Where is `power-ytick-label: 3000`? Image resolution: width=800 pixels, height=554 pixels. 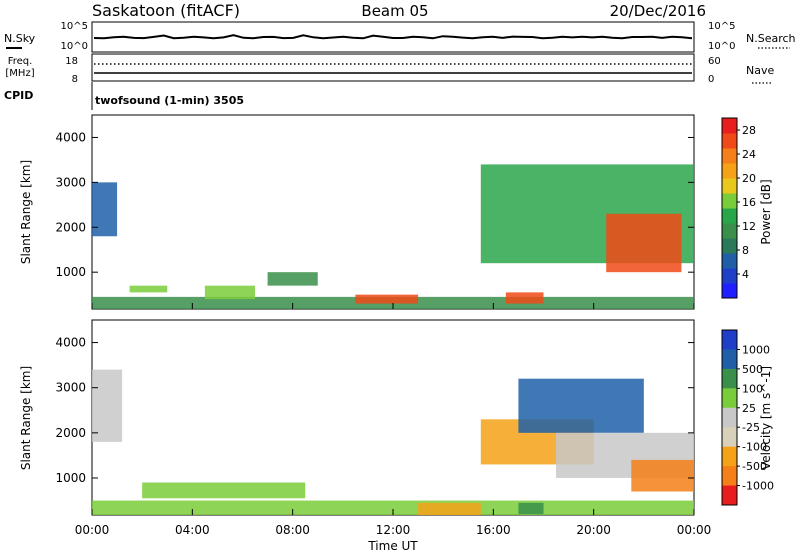 power-ytick-label: 3000 is located at coordinates (70, 182).